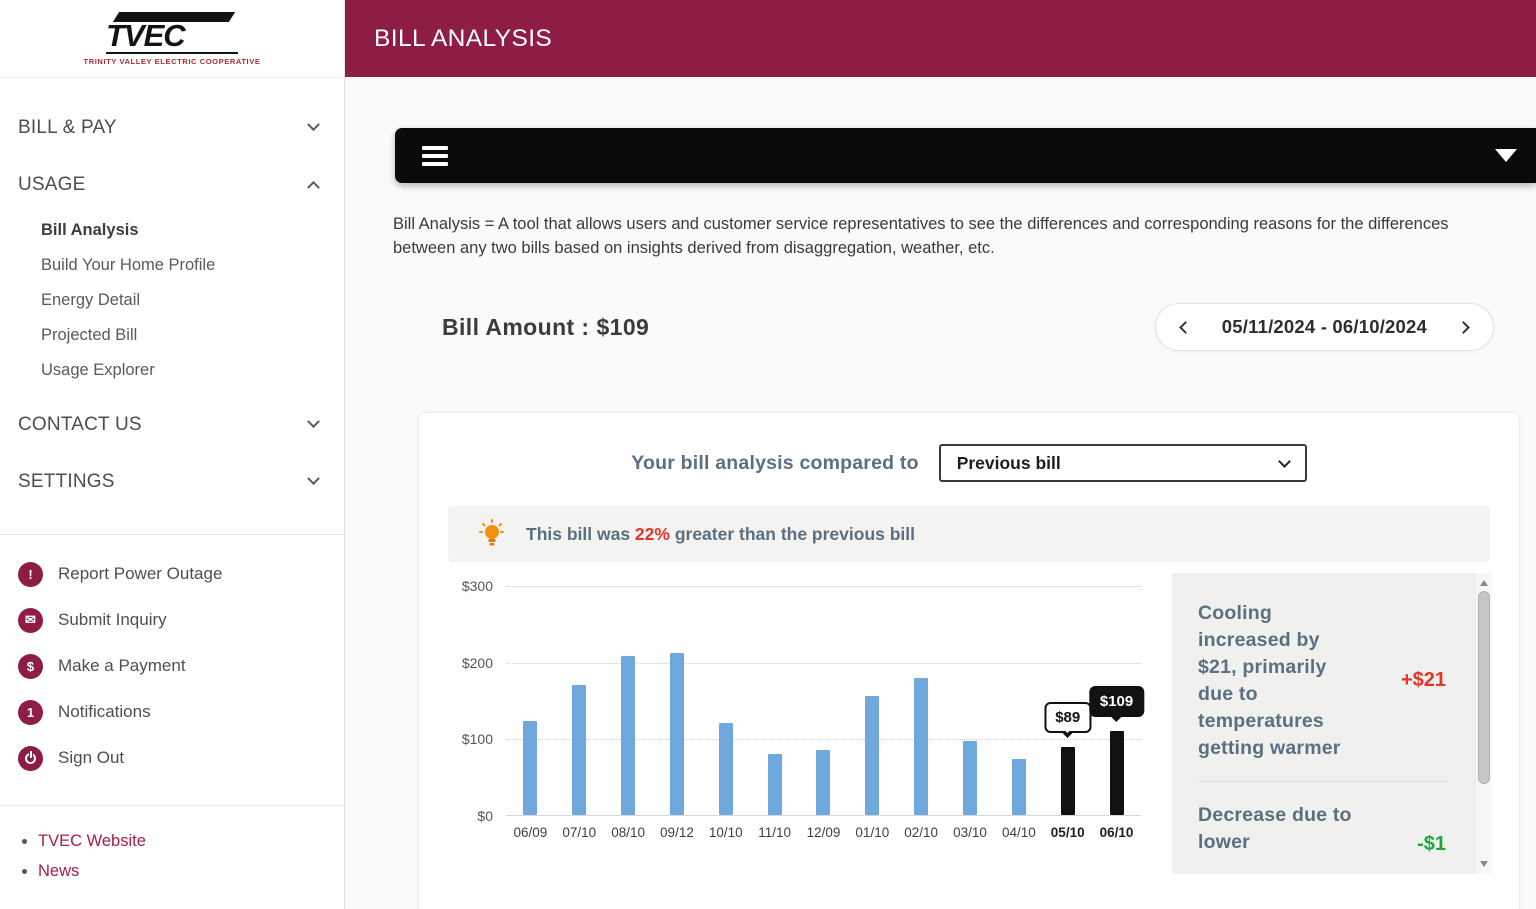 This screenshot has width=1536, height=909. What do you see at coordinates (1506, 155) in the screenshot?
I see `caret-down-icon` at bounding box center [1506, 155].